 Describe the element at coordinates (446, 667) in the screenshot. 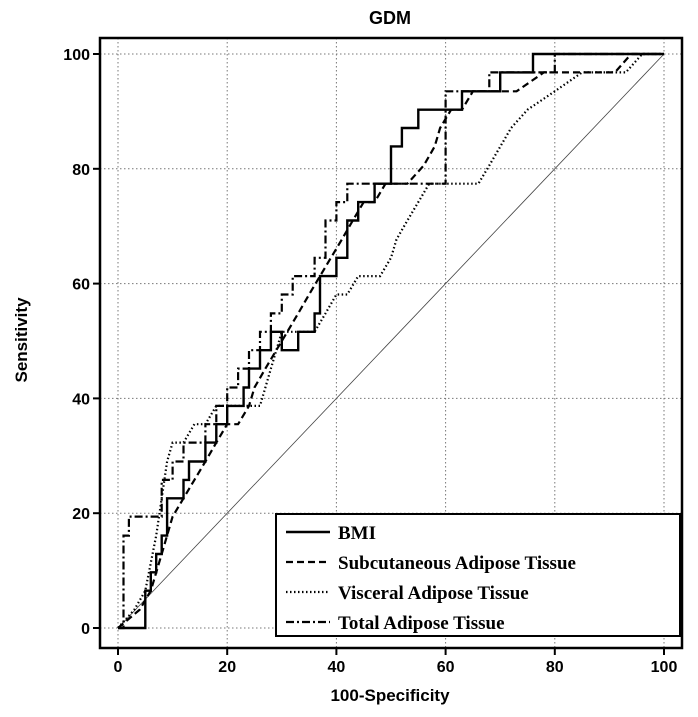

I see `x-tick-label: 60` at that location.